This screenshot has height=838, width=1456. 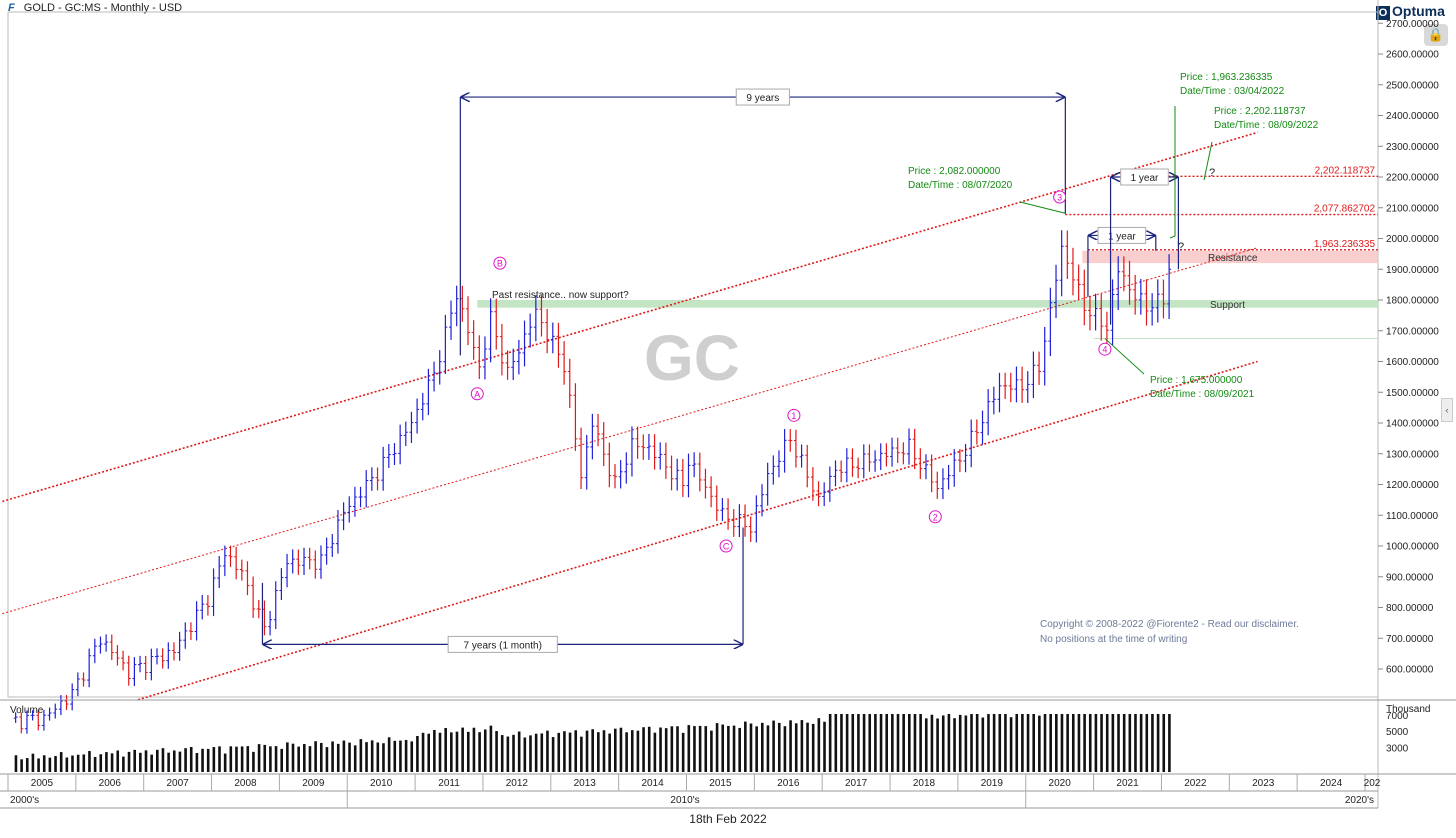 I want to click on question-mark: ?, so click(x=1212, y=173).